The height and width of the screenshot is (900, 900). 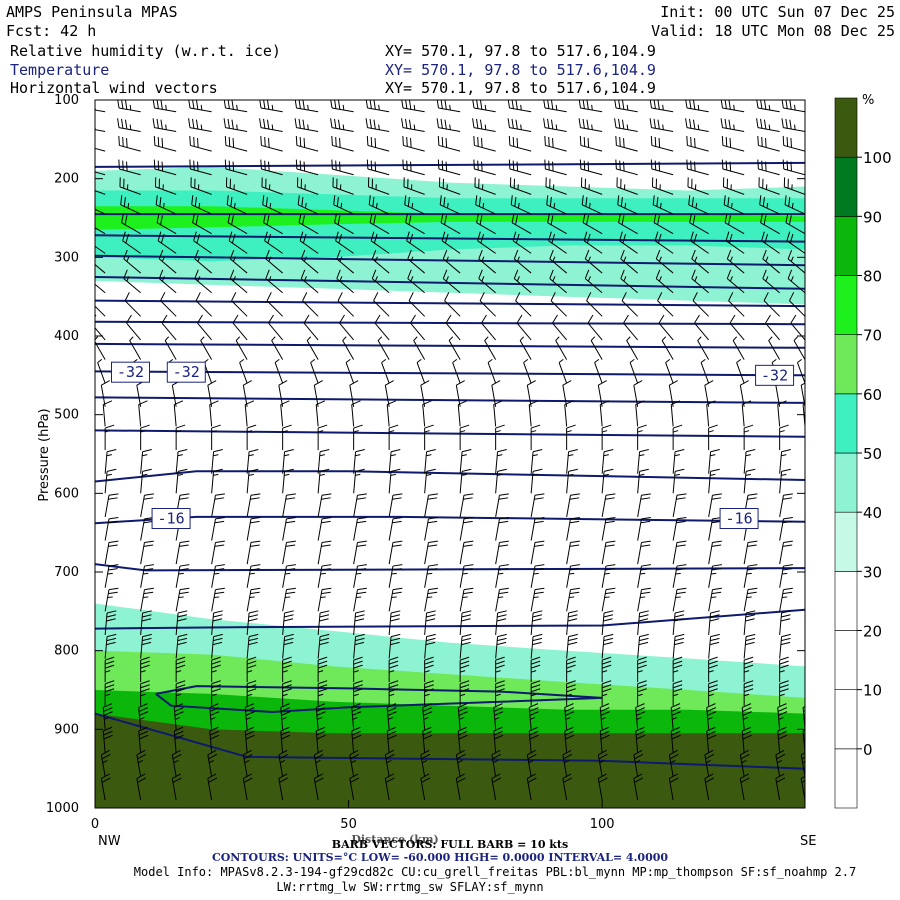 What do you see at coordinates (130, 372) in the screenshot?
I see `svg-text: -32` at bounding box center [130, 372].